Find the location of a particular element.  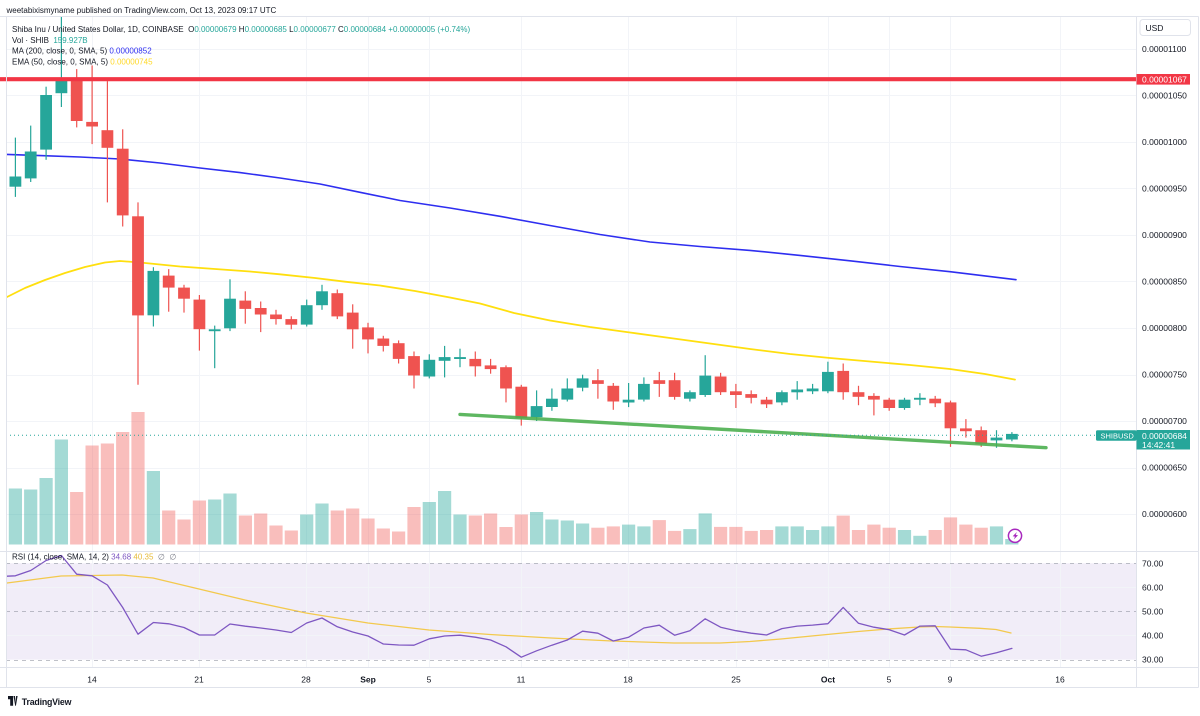

svg-text: 14 is located at coordinates (92, 679).